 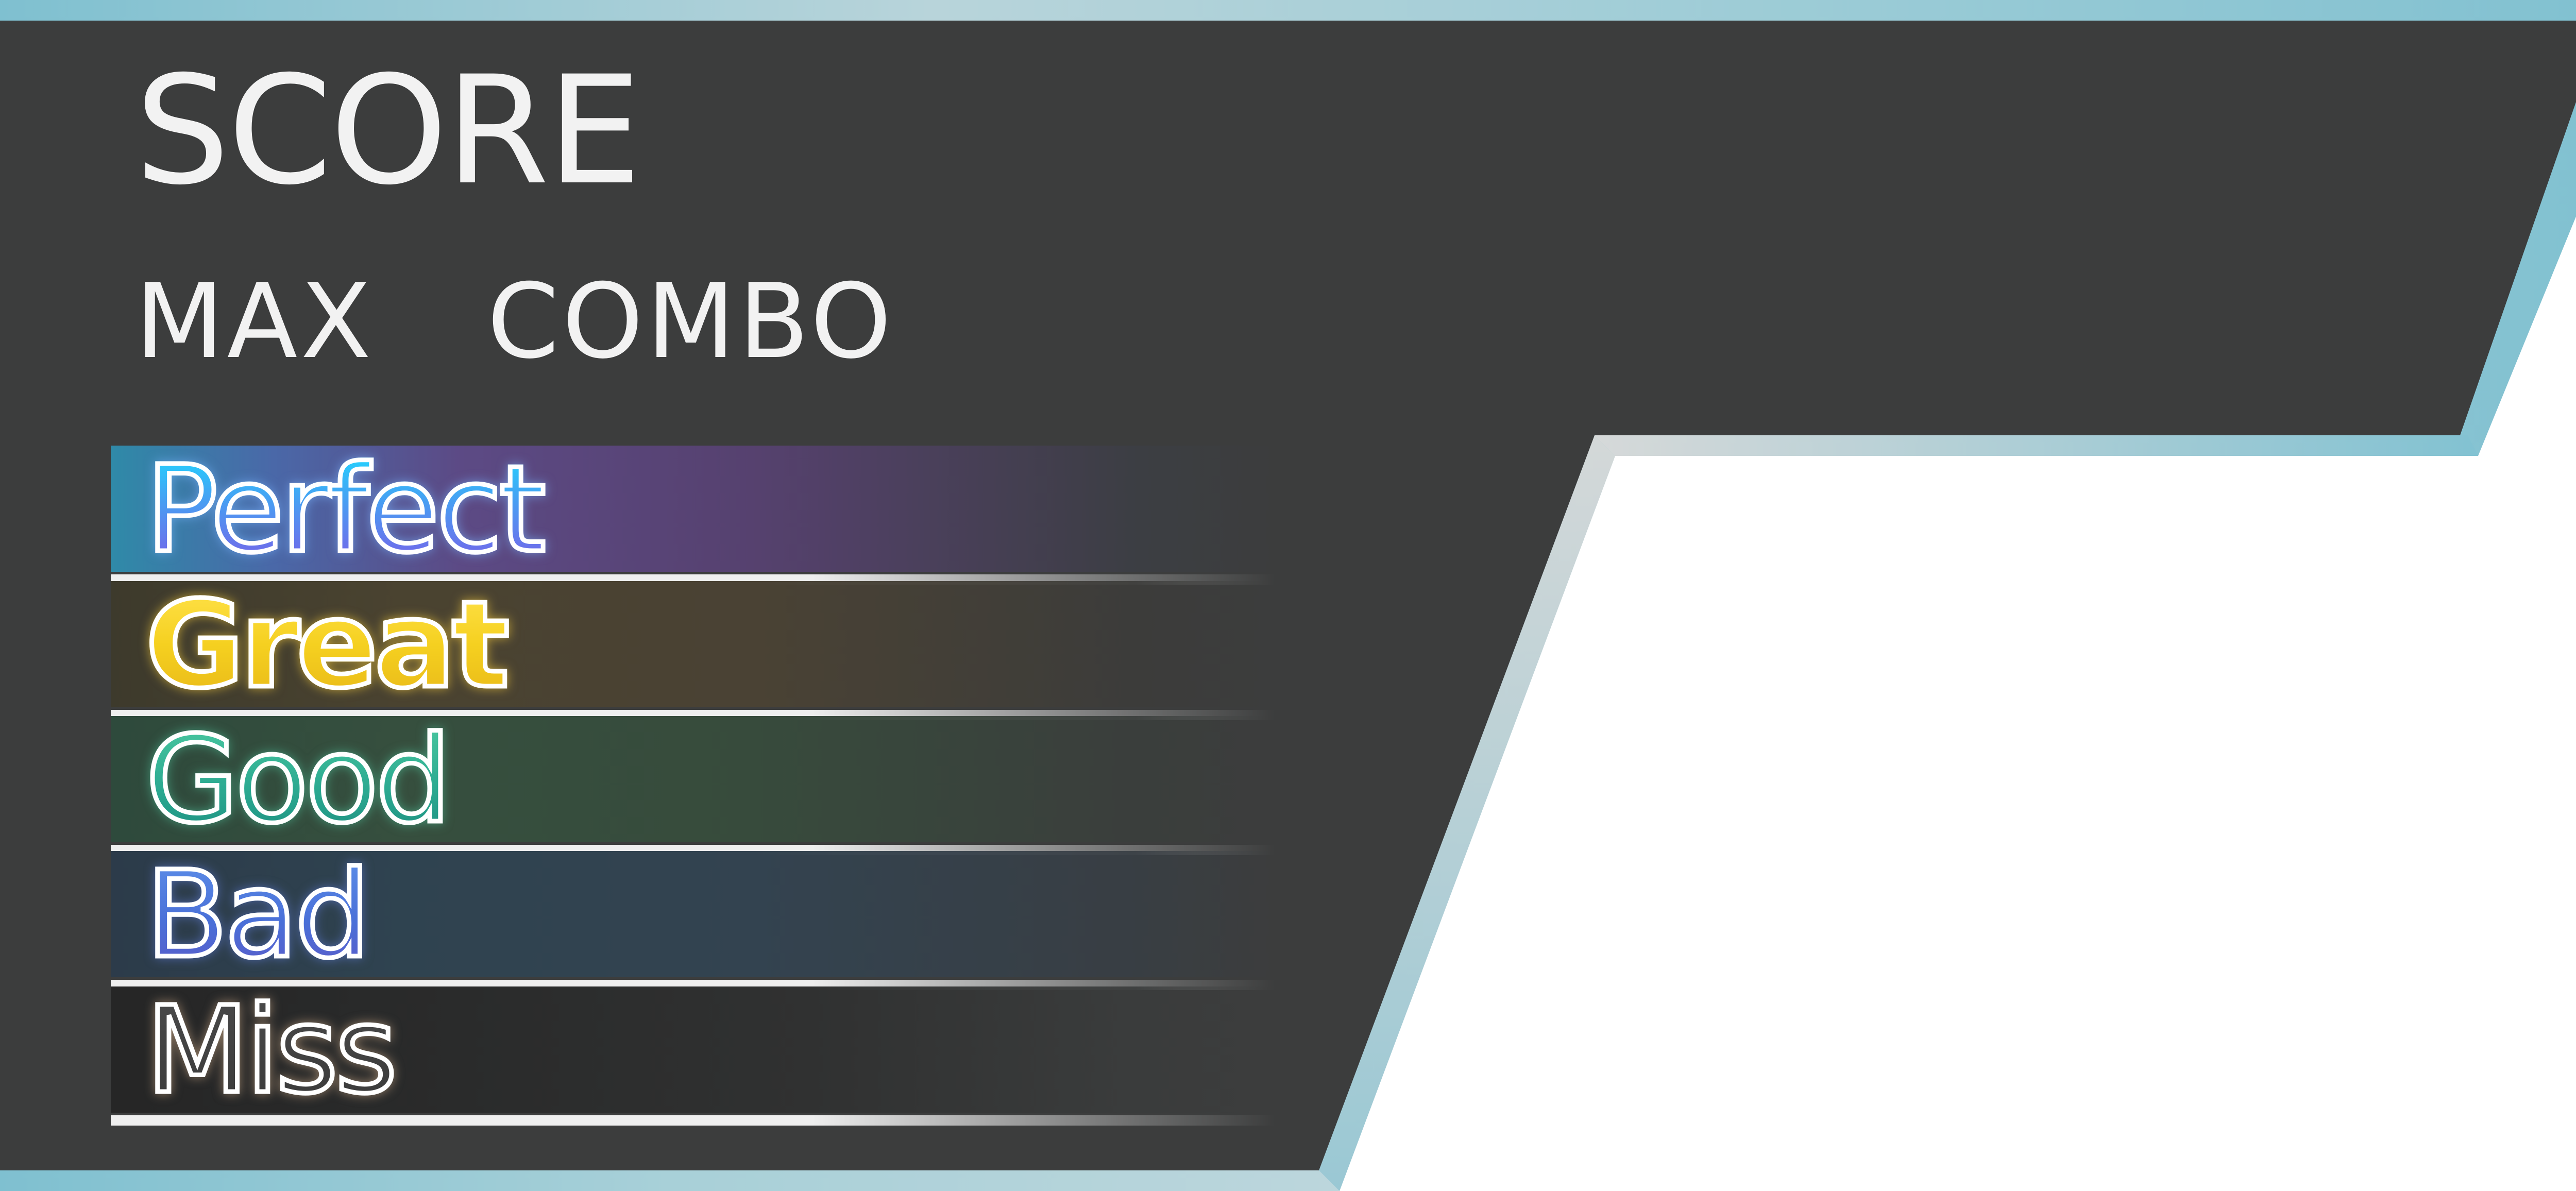 I want to click on judgement-label-bad: Bad, so click(x=259, y=915).